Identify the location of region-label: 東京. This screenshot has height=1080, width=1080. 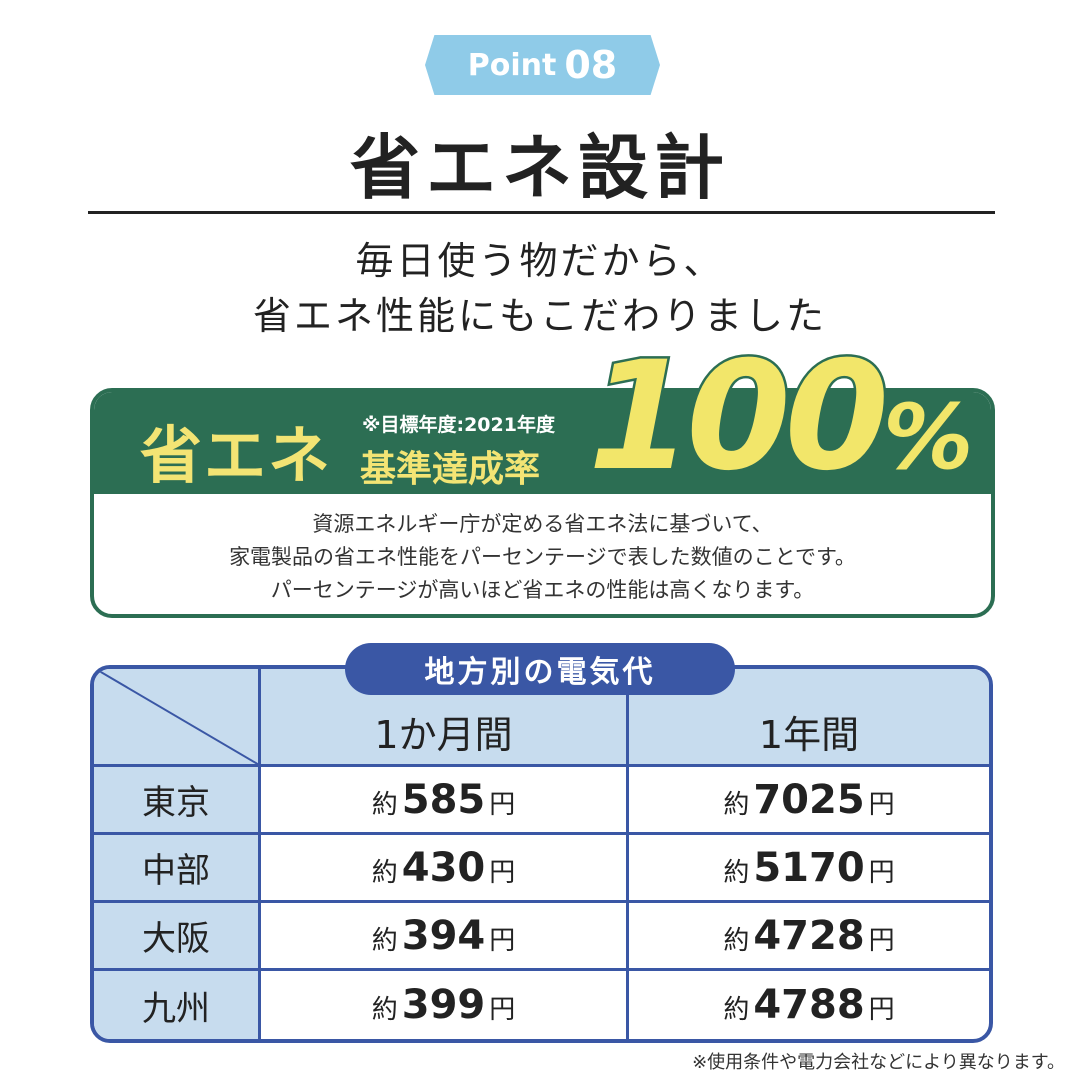
(177, 801).